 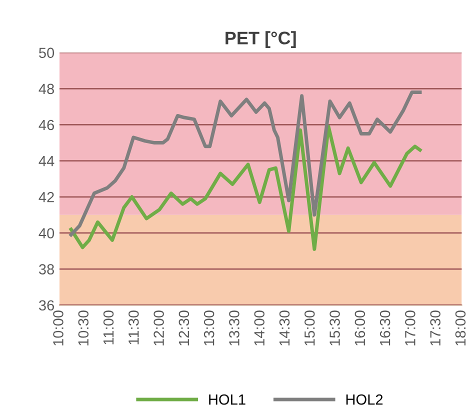 What do you see at coordinates (159, 328) in the screenshot?
I see `x-tick-label: 12:00` at bounding box center [159, 328].